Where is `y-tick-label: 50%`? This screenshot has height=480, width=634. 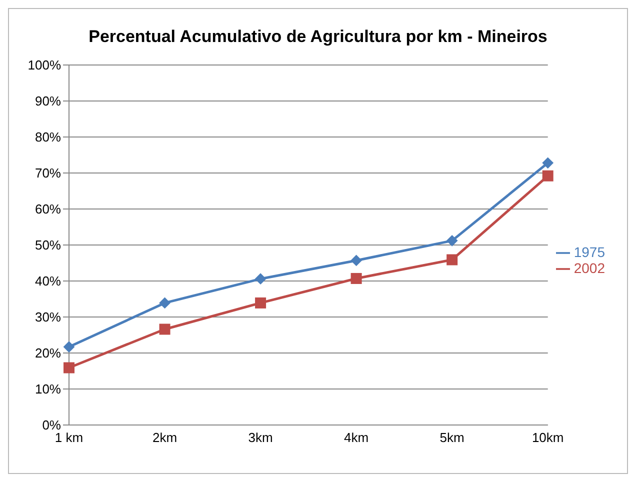
y-tick-label: 50% is located at coordinates (48, 245).